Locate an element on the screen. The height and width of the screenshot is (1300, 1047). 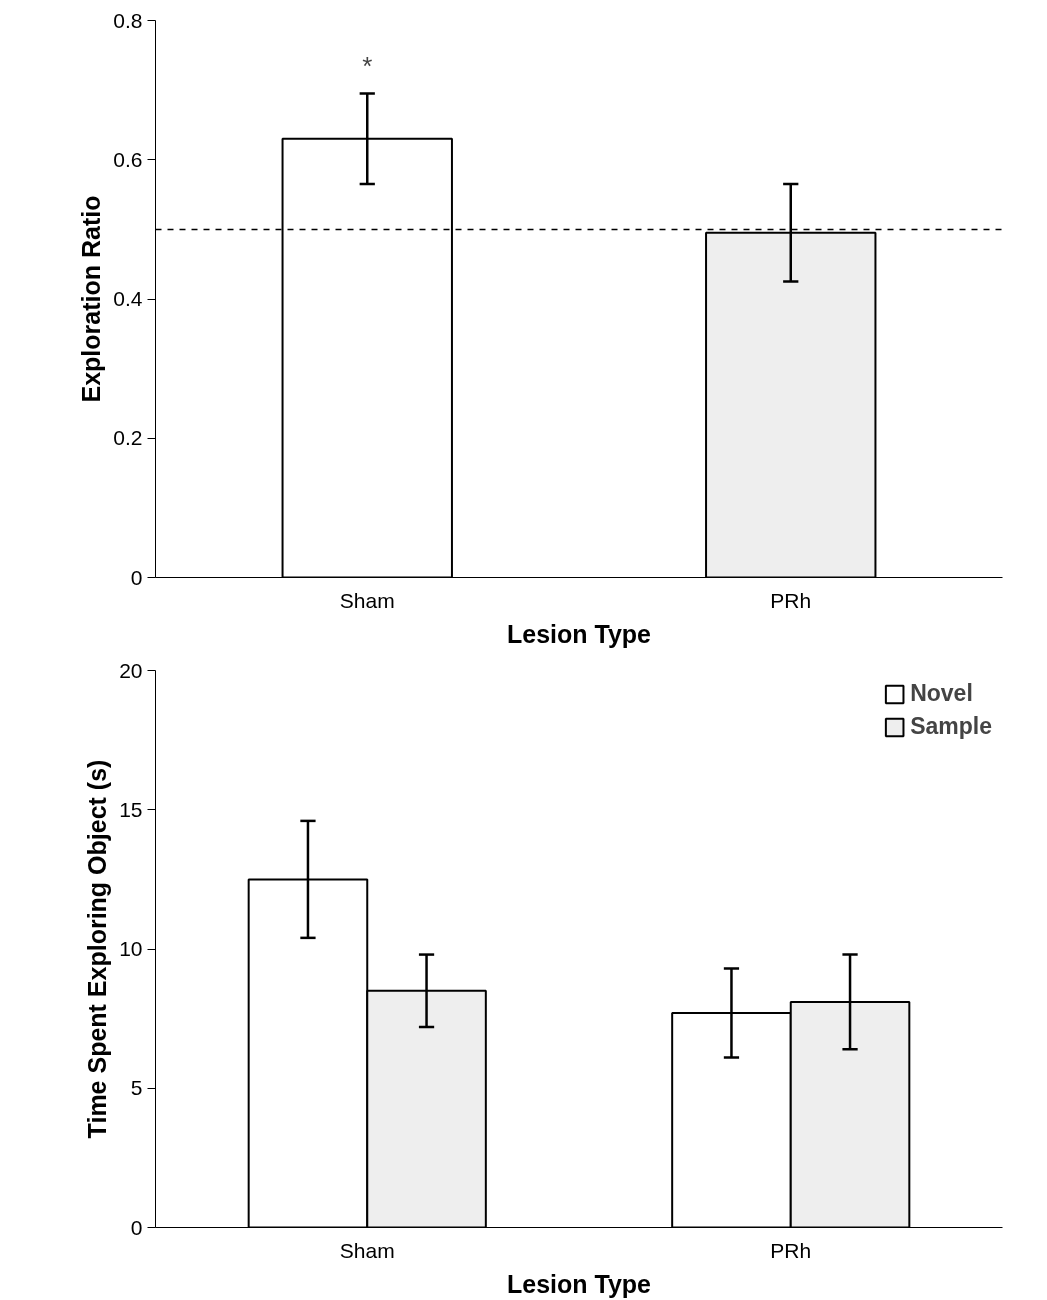
legend-label: Sample is located at coordinates (951, 726).